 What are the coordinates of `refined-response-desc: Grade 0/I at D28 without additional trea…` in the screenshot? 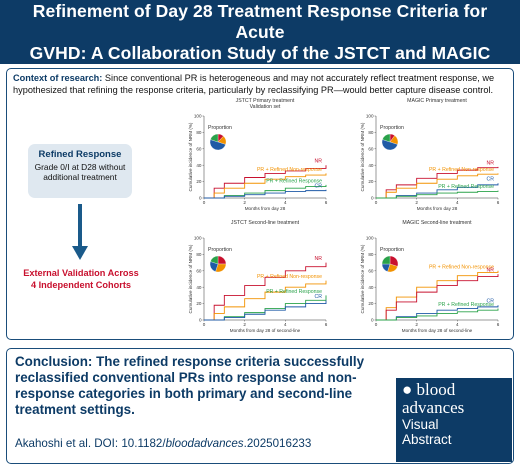 It's located at (80, 172).